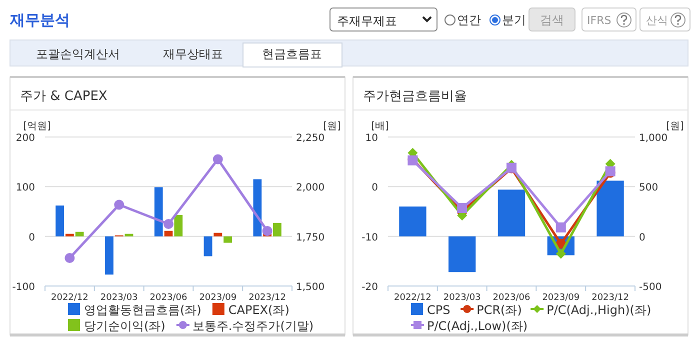 This screenshot has height=342, width=697. I want to click on legend-label: CPS, so click(438, 310).